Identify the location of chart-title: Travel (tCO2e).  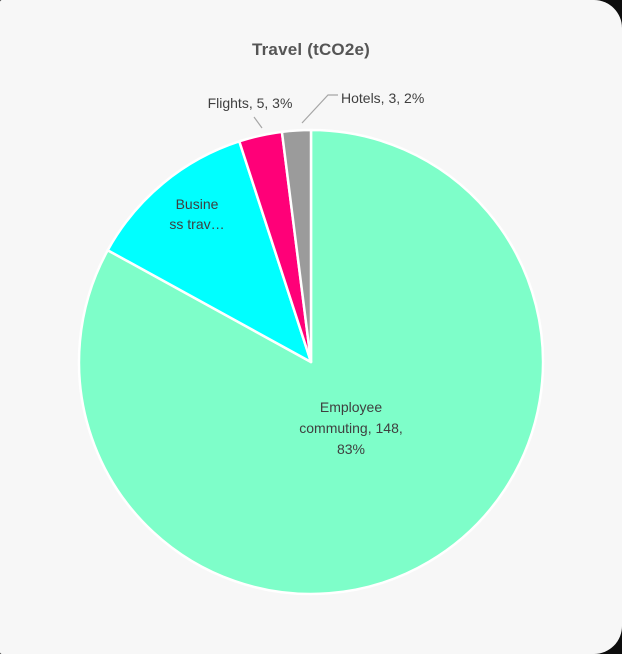
(311, 49).